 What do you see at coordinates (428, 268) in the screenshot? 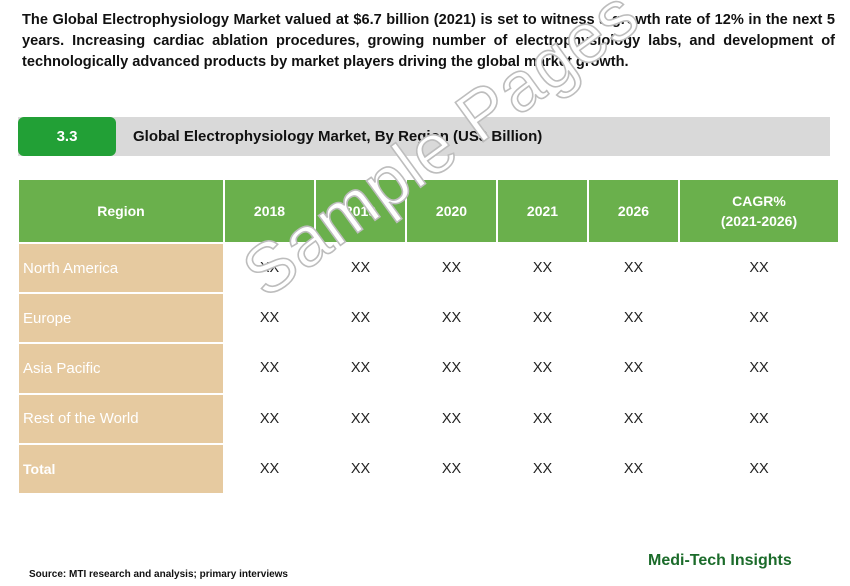
I see `table-row: North America XX XX XX XX XX XX` at bounding box center [428, 268].